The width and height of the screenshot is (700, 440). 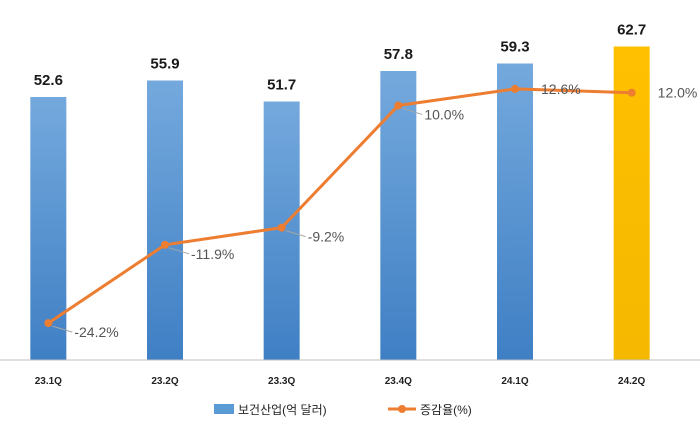 I want to click on rate-point-24.2Q, so click(x=631, y=92).